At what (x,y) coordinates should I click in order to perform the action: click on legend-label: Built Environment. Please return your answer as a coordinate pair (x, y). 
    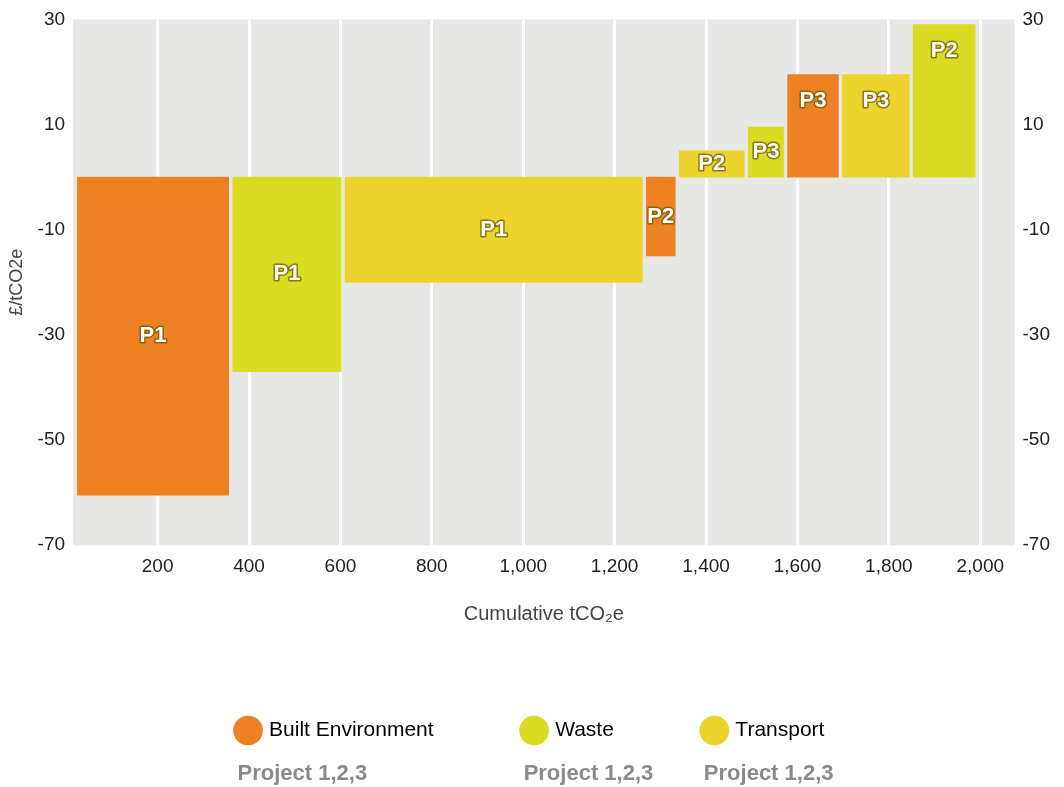
    Looking at the image, I should click on (351, 729).